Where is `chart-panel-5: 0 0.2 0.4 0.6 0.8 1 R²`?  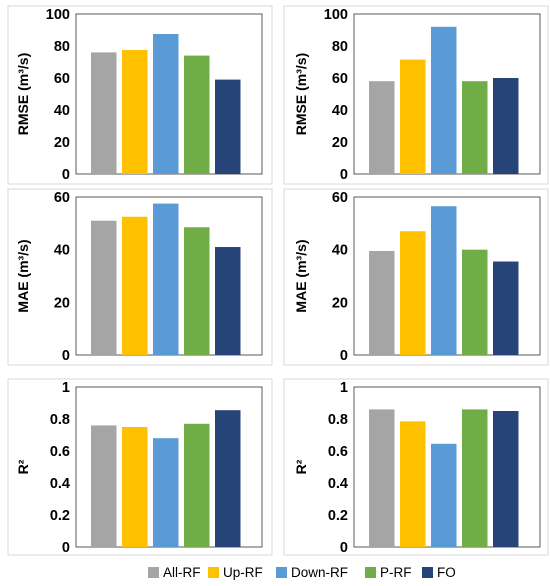
chart-panel-5: 0 0.2 0.4 0.6 0.8 1 R² is located at coordinates (140, 467).